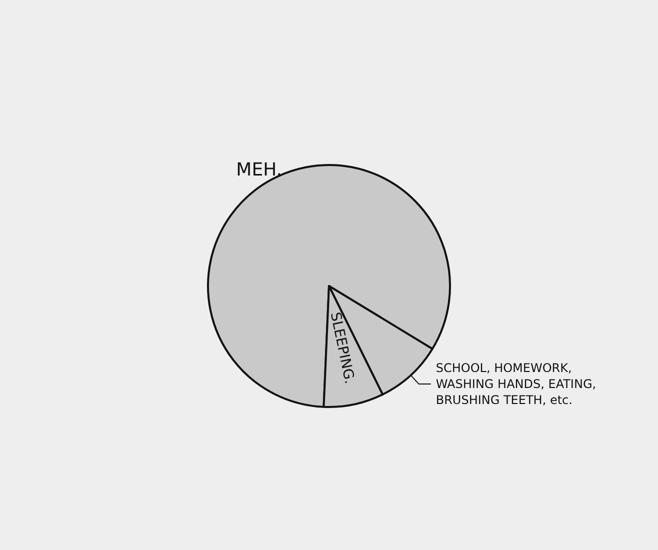 The width and height of the screenshot is (658, 550). Describe the element at coordinates (342, 348) in the screenshot. I see `slice-label: SLEEPING.` at that location.